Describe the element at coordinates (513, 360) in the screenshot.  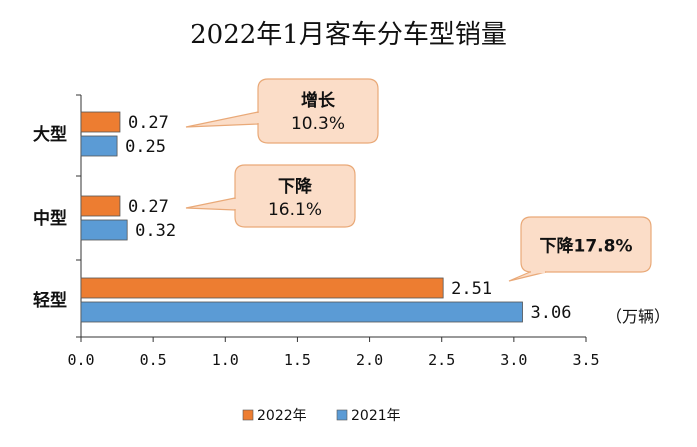
I see `x-tick-label: 3.0` at that location.